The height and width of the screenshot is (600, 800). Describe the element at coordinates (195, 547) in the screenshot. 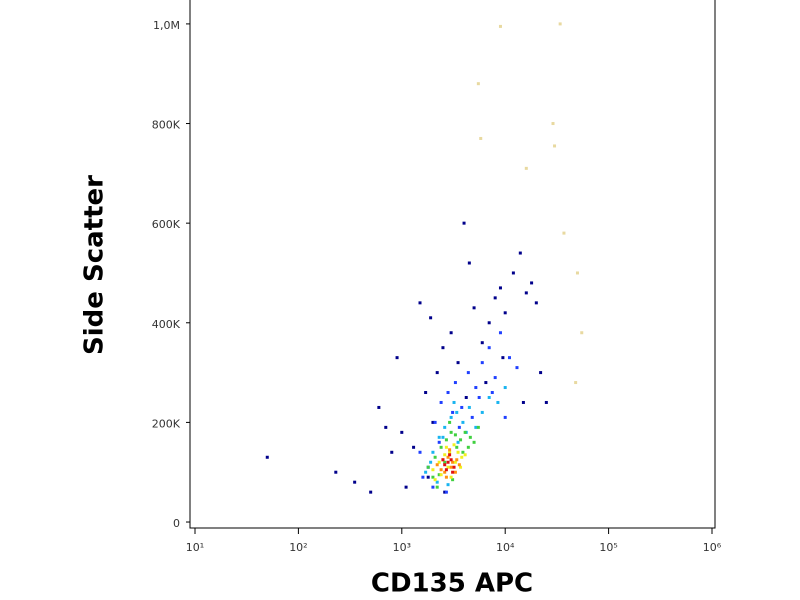

I see `x-tick-label: 10¹` at that location.